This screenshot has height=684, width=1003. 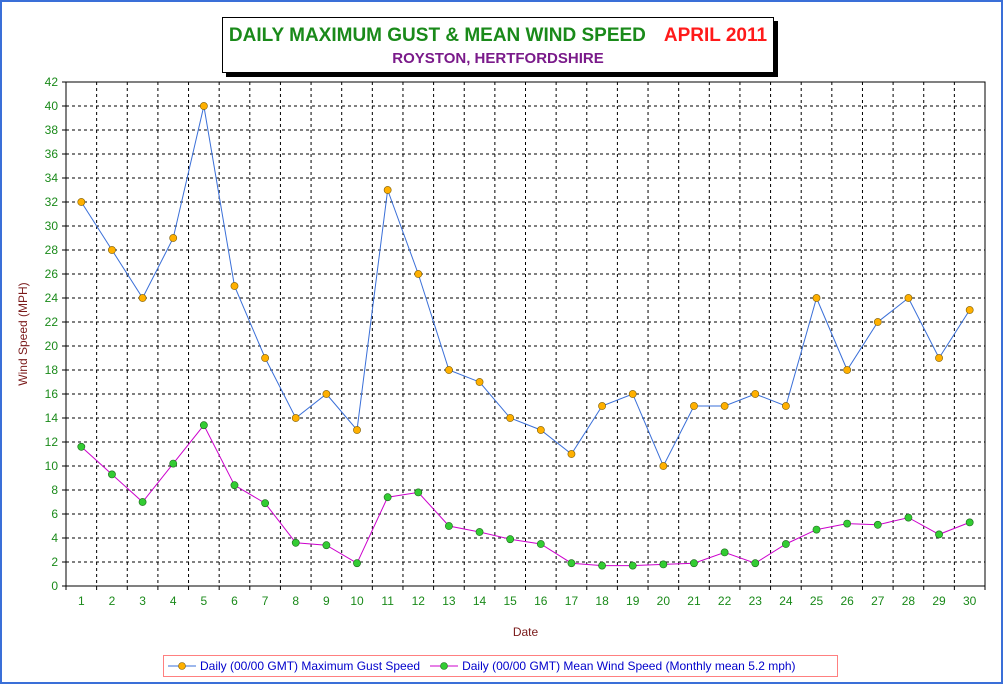 I want to click on x-tick-label: 21, so click(x=694, y=601).